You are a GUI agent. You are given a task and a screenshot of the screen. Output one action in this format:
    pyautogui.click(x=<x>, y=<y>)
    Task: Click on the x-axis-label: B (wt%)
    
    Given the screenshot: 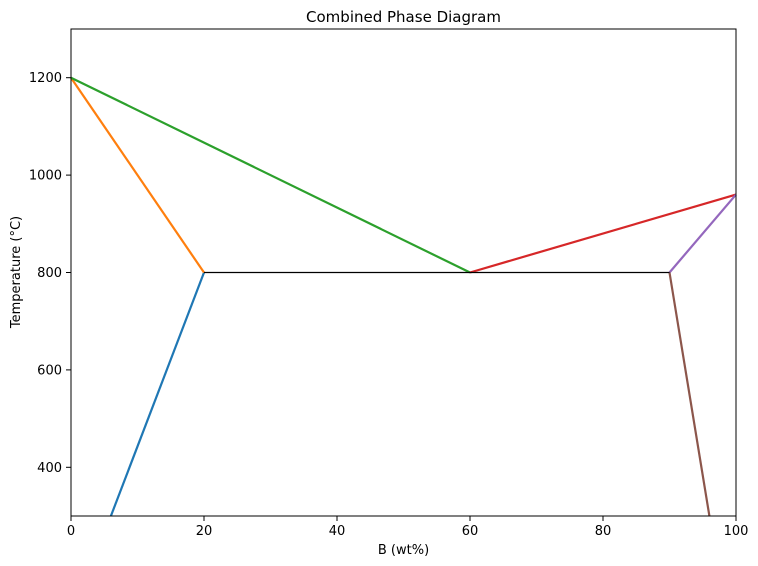 What is the action you would take?
    pyautogui.click(x=403, y=550)
    